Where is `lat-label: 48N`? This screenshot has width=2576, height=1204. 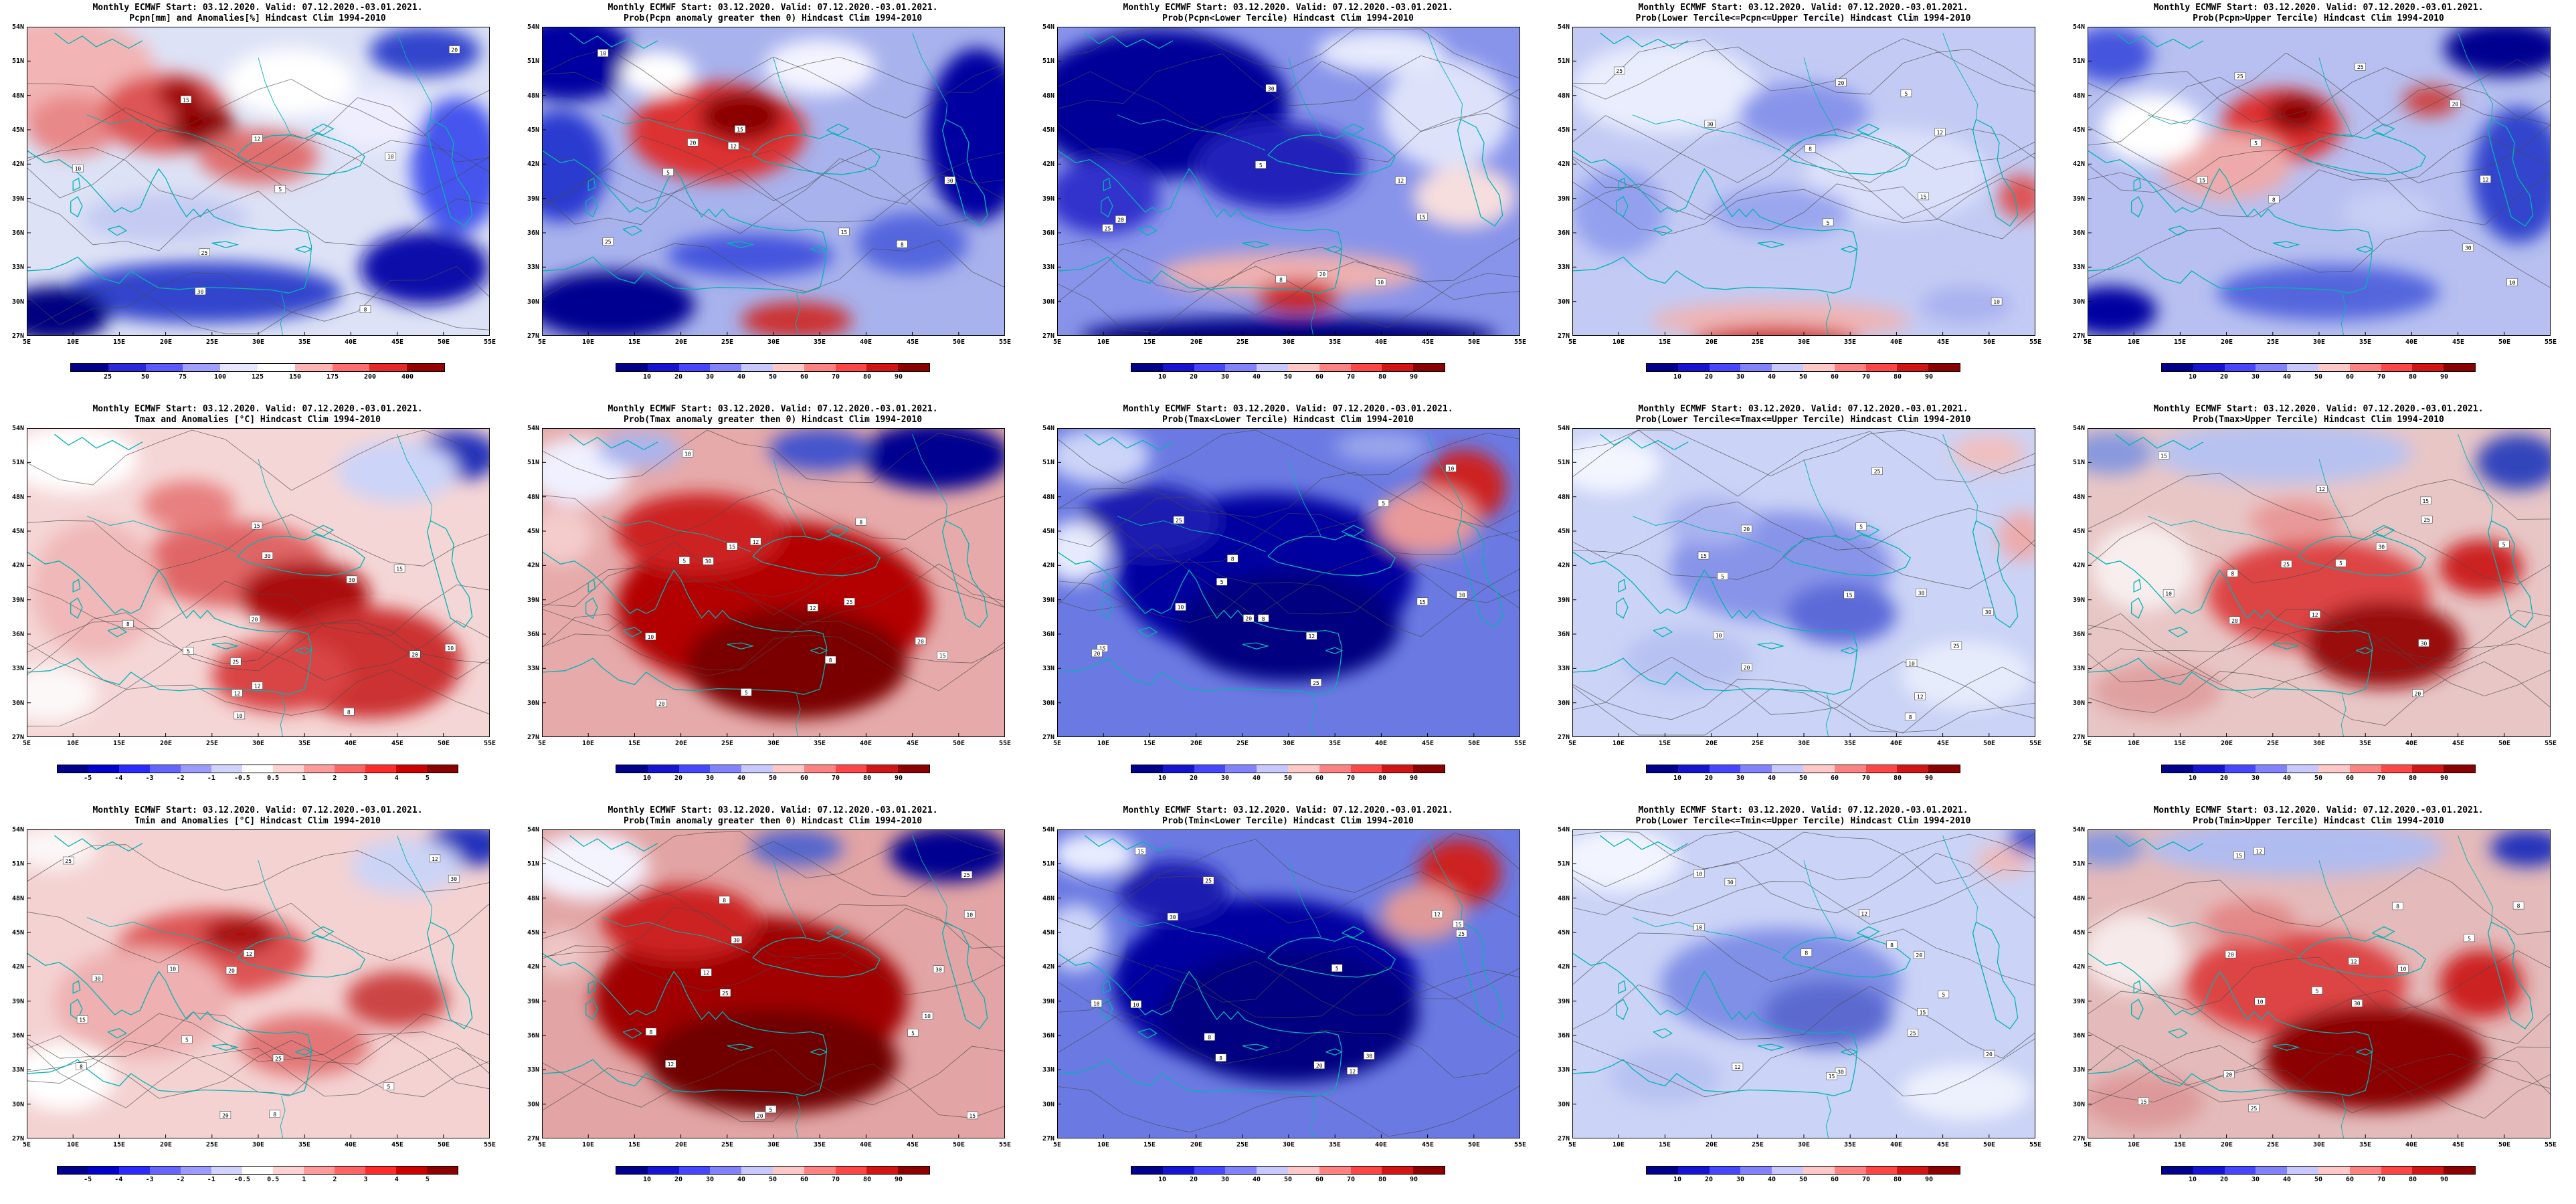
lat-label: 48N is located at coordinates (1048, 898).